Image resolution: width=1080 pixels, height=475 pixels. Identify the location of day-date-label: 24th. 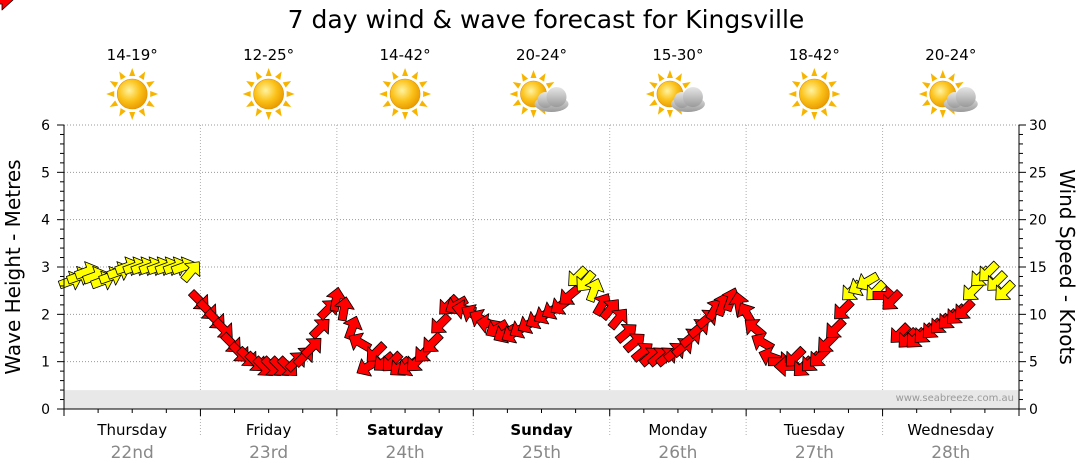
(405, 453).